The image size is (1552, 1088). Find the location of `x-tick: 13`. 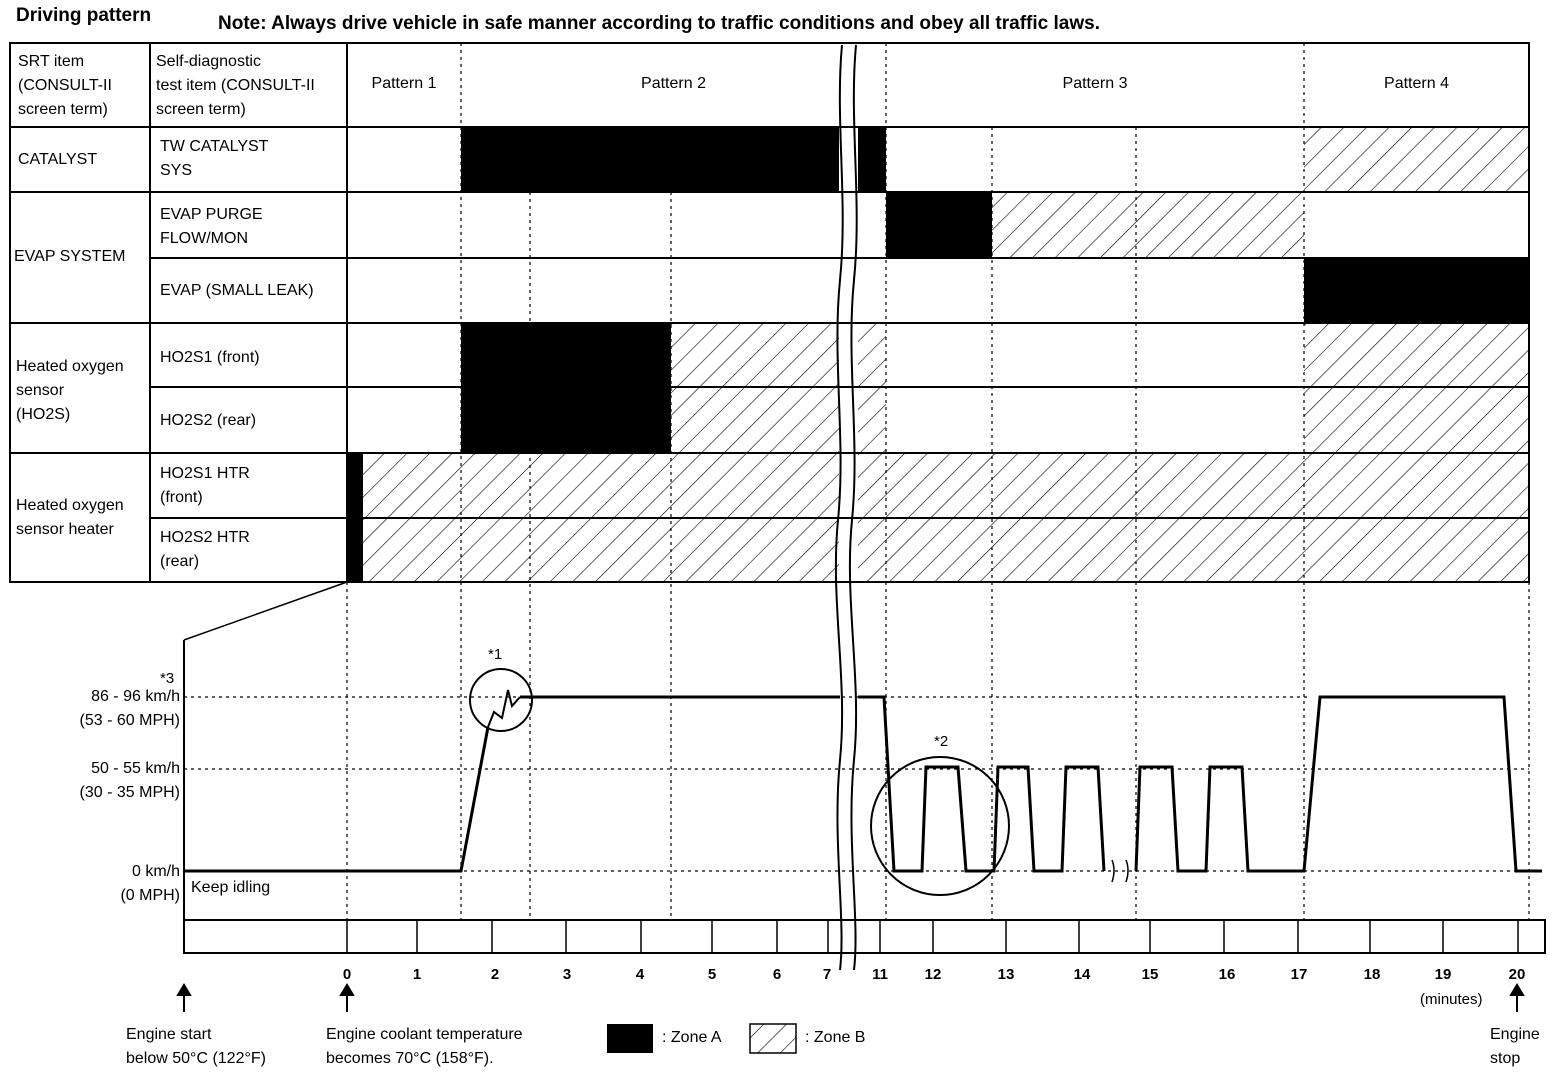

x-tick: 13 is located at coordinates (1006, 974).